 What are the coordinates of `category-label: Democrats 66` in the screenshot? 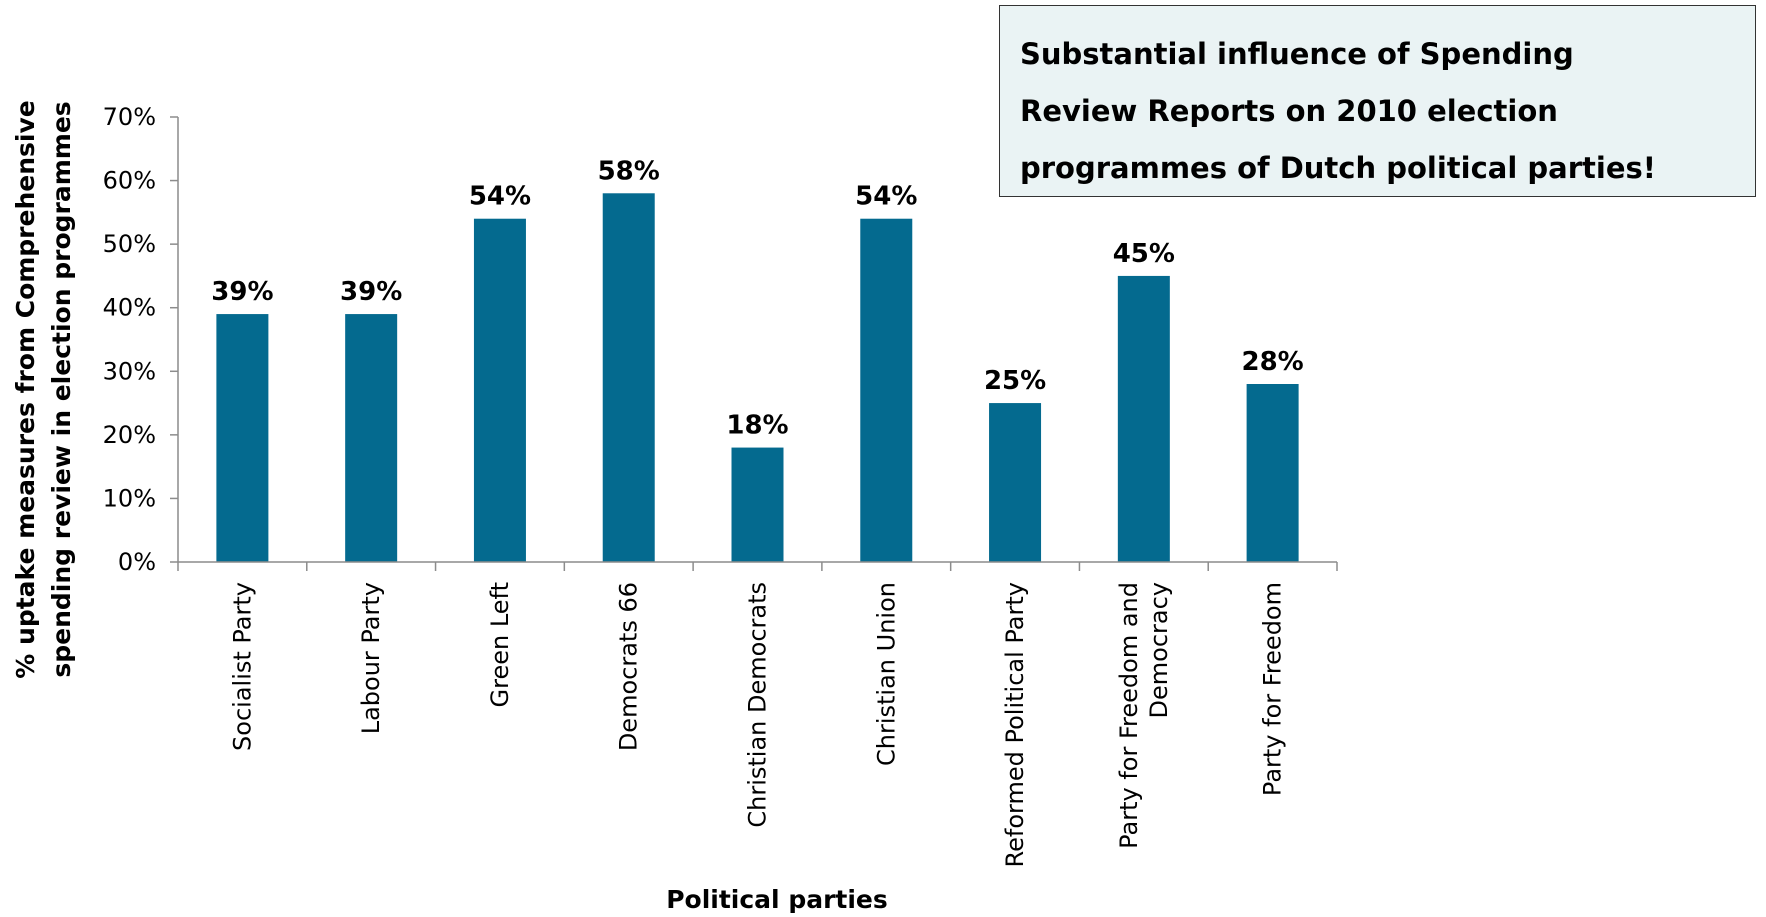 It's located at (629, 666).